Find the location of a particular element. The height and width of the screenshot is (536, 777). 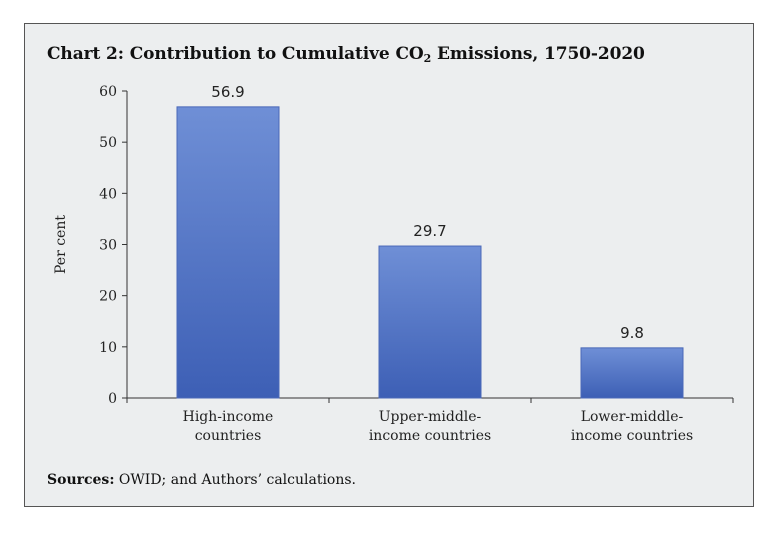

chart-title-suffix: Emissions, 1750-2020 is located at coordinates (538, 54).